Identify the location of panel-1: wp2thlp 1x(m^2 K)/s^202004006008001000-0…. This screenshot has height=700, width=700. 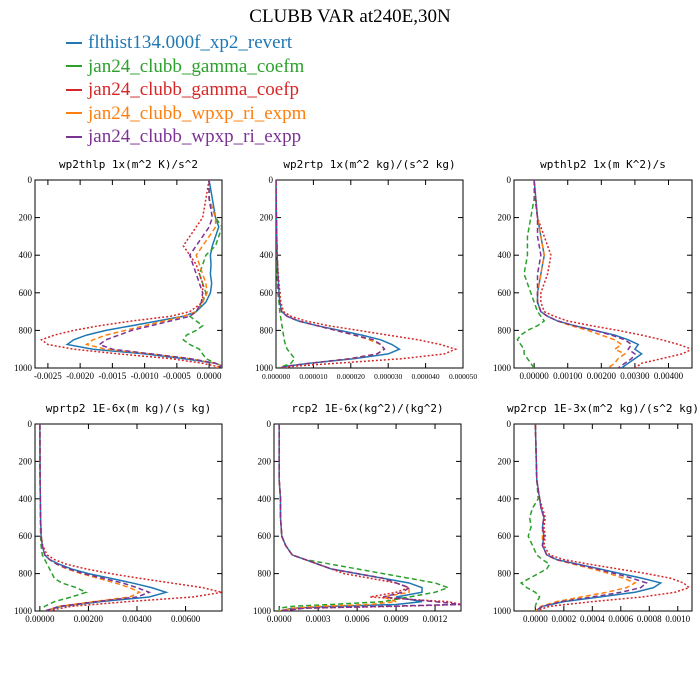
(118, 269).